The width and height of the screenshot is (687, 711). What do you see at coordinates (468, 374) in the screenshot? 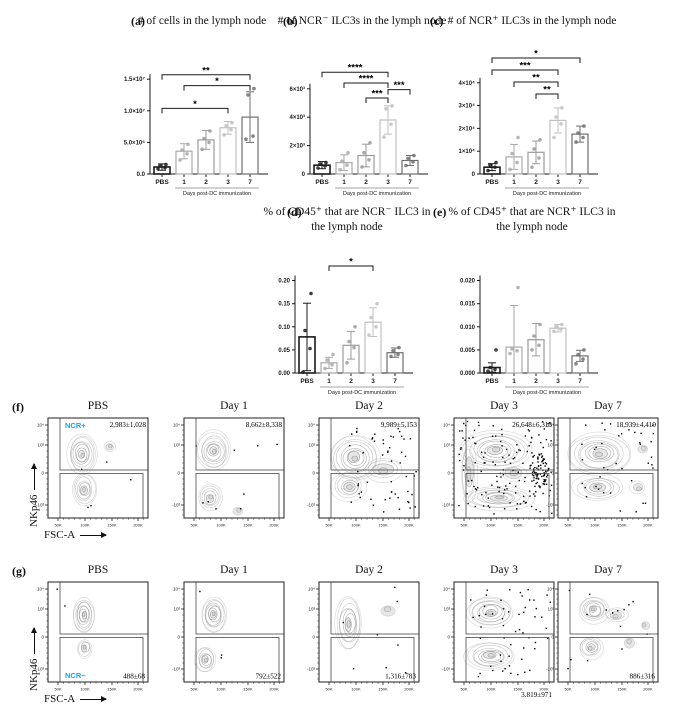
I see `svg-text: 0.000` at bounding box center [468, 374].